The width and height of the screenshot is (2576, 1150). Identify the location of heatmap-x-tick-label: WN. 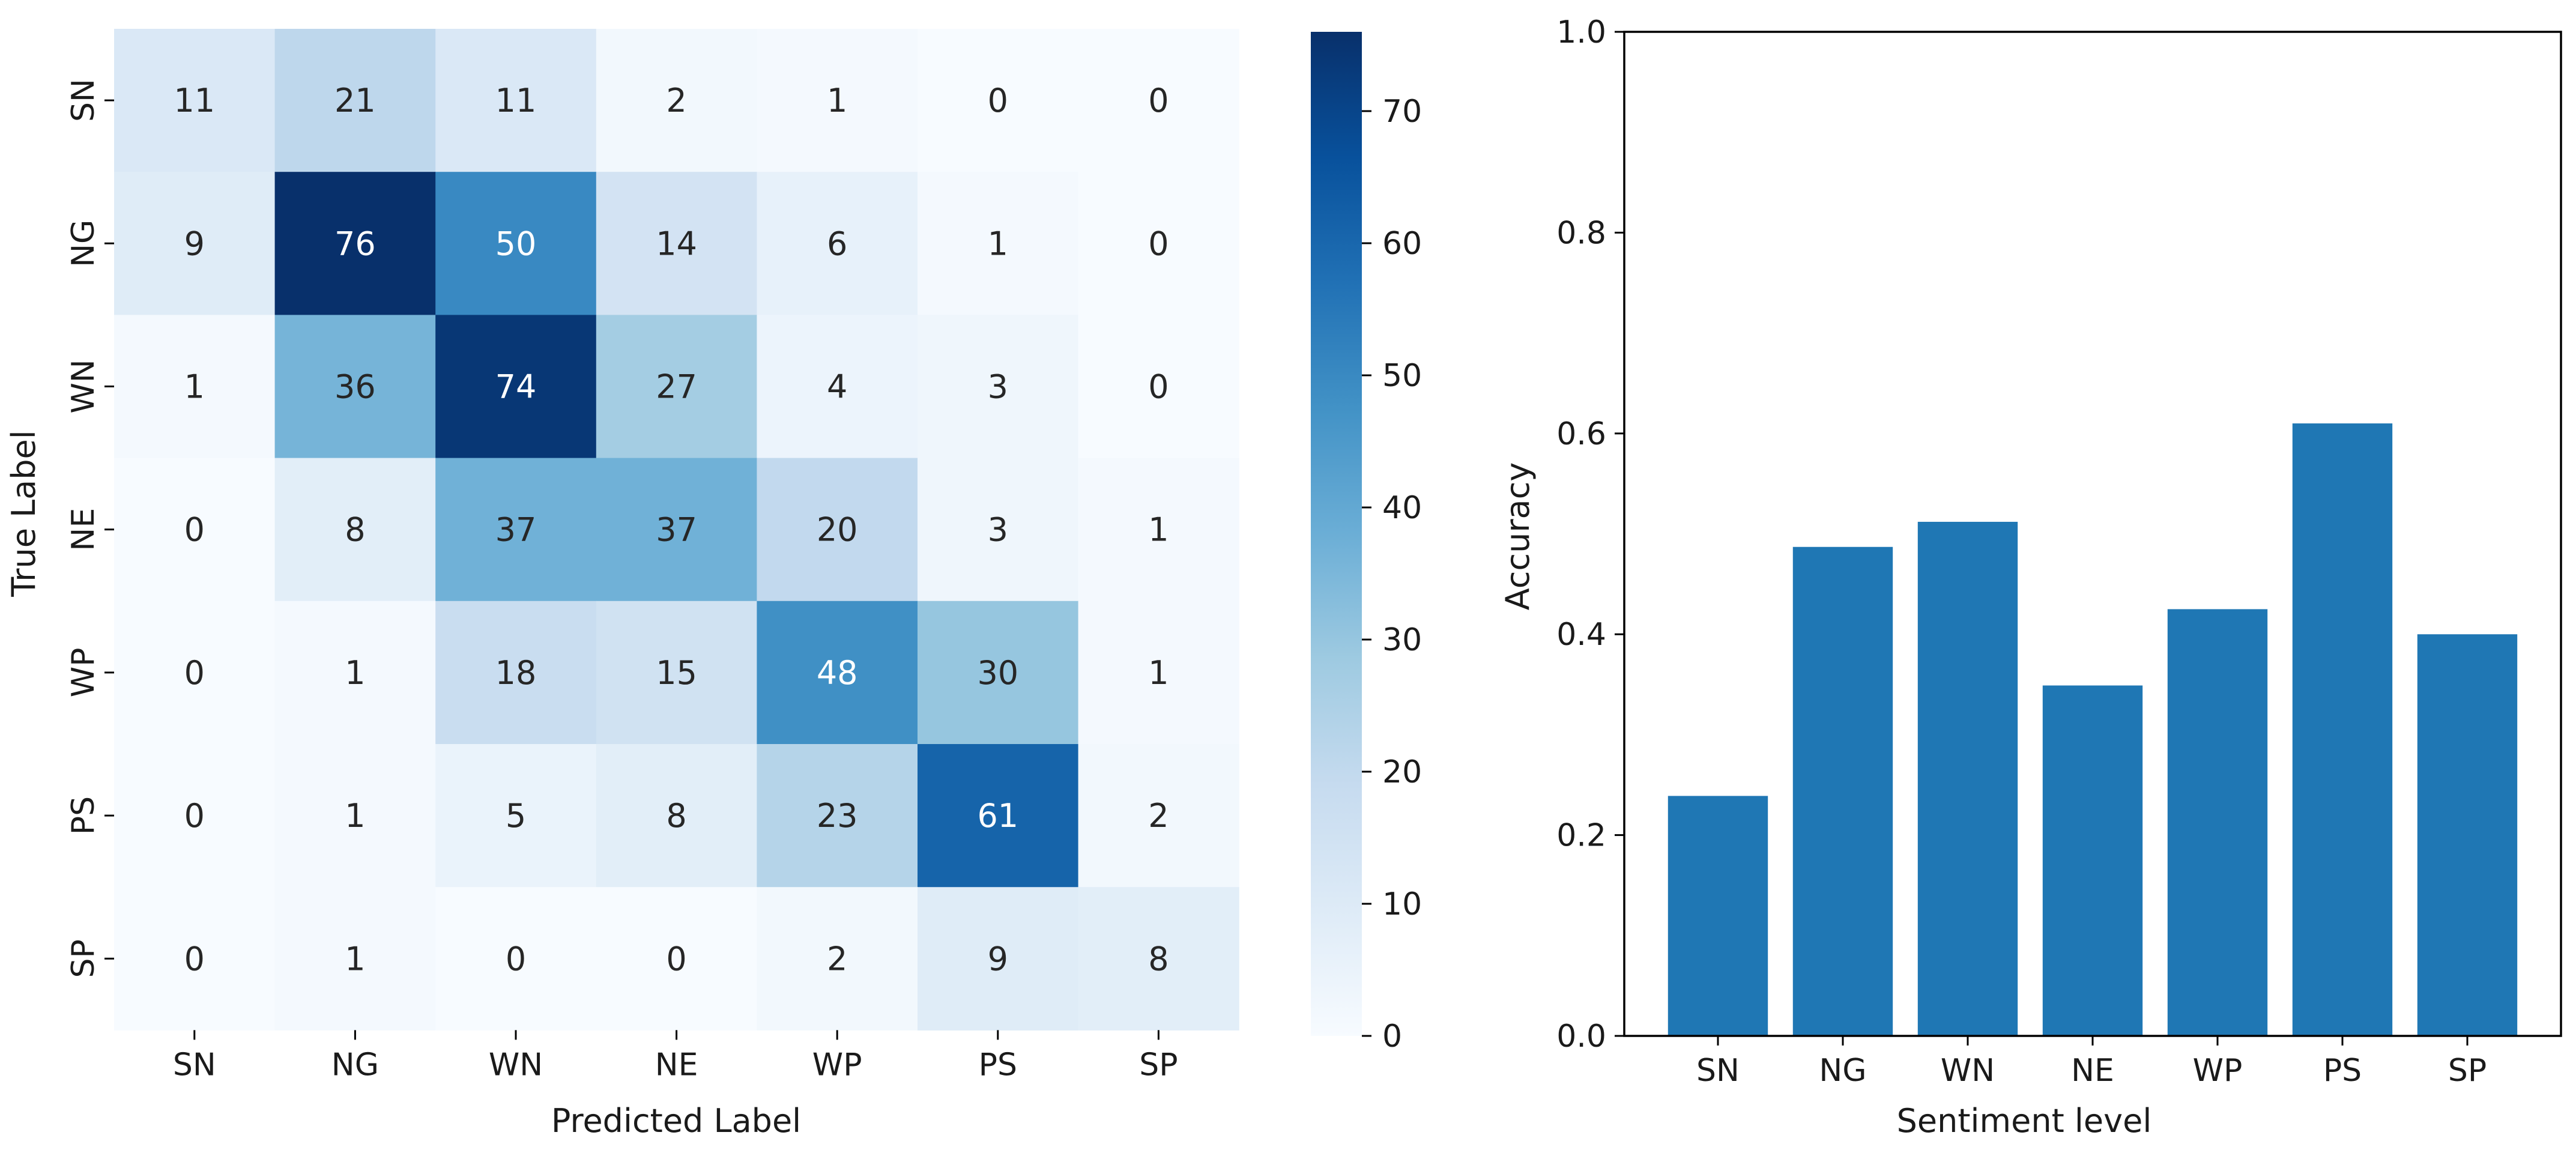
(516, 1065).